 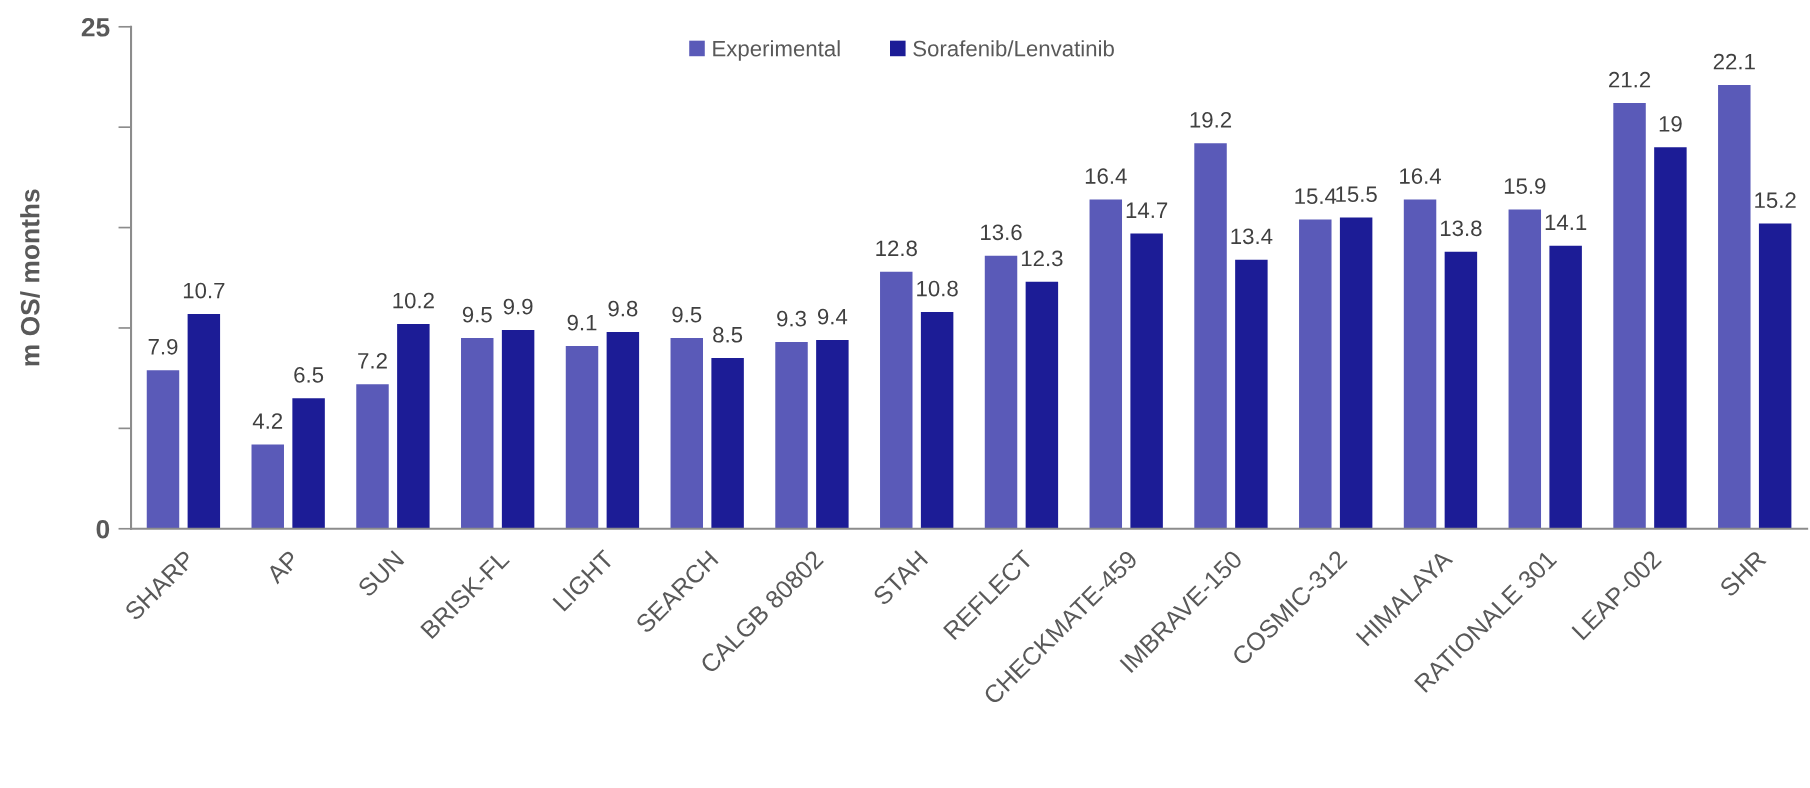 I want to click on data-label: 7.2, so click(x=372, y=360).